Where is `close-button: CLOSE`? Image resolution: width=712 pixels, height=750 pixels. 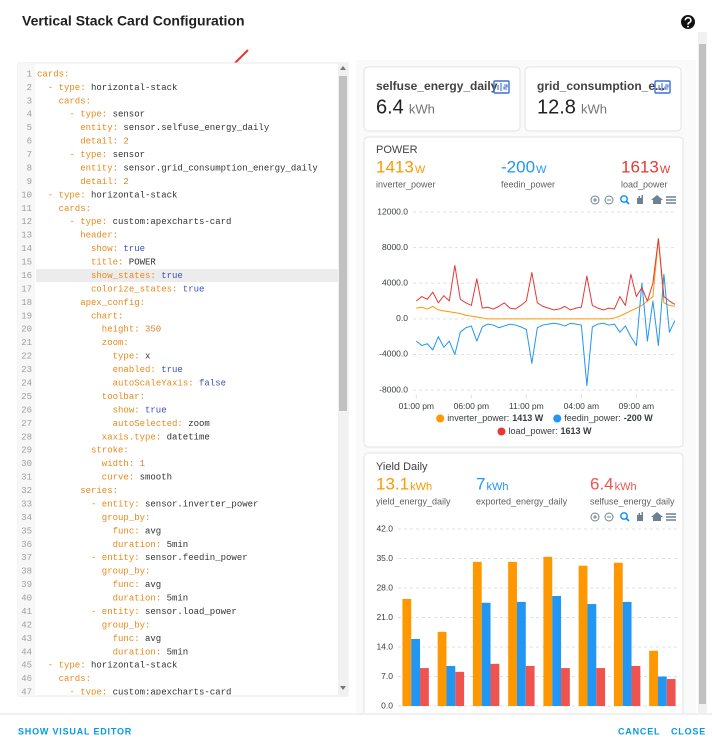 close-button: CLOSE is located at coordinates (688, 731).